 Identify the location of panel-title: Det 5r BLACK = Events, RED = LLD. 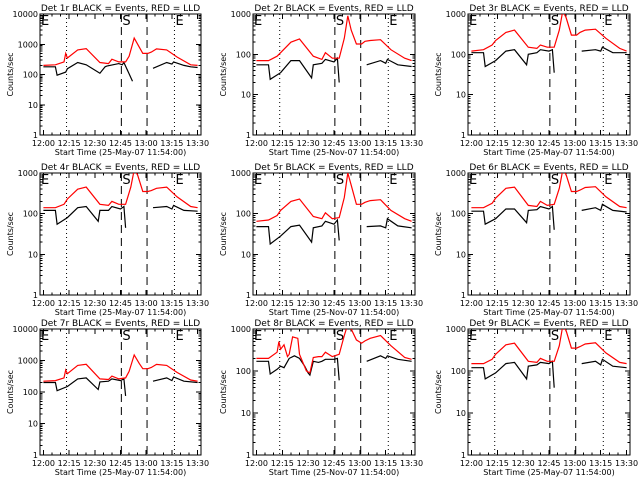
(333, 168).